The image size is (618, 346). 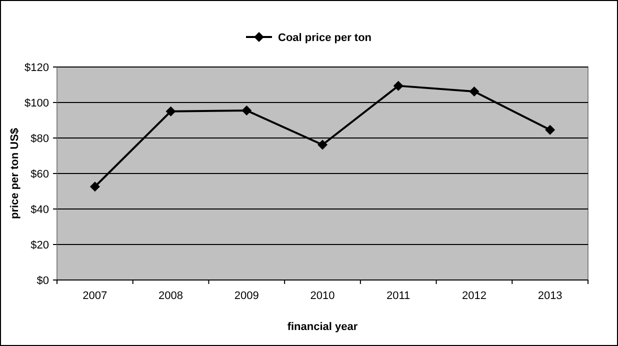 What do you see at coordinates (39, 245) in the screenshot?
I see `y-tick-label: $20` at bounding box center [39, 245].